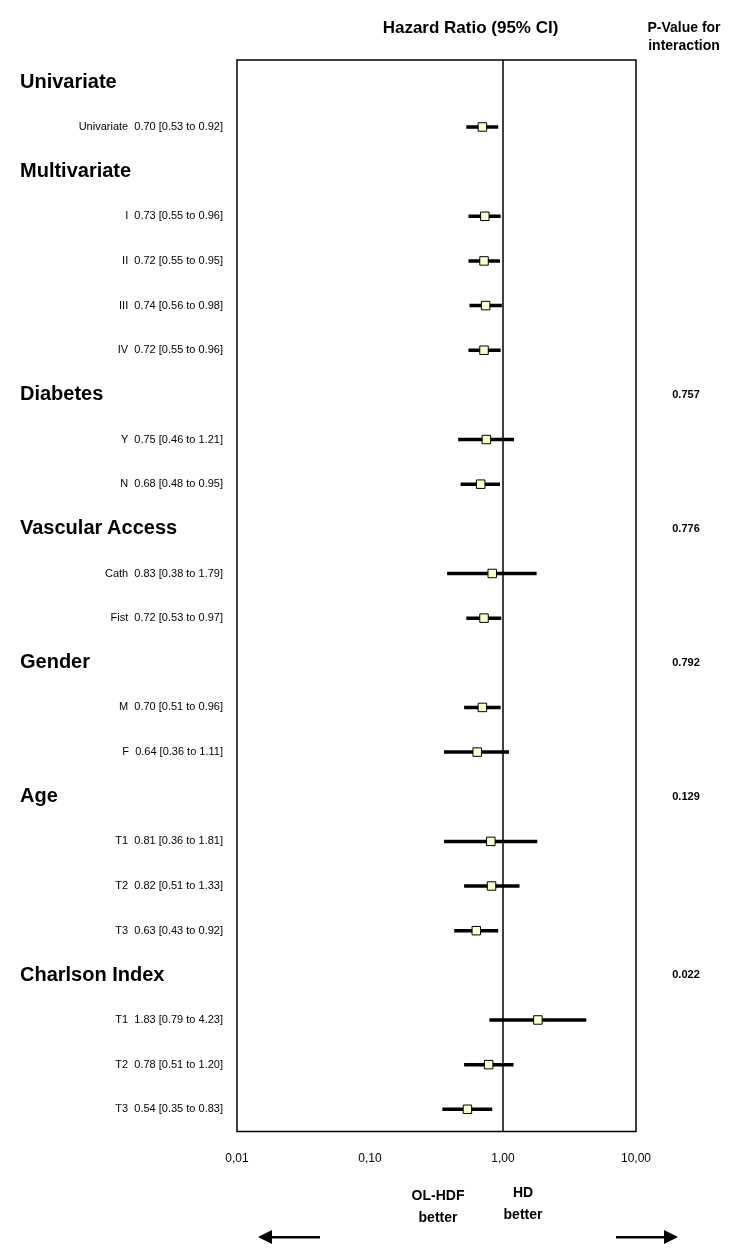 The width and height of the screenshot is (738, 1256). I want to click on y-tick-label: II 0.72 [0.55 to 0.95], so click(172, 259).